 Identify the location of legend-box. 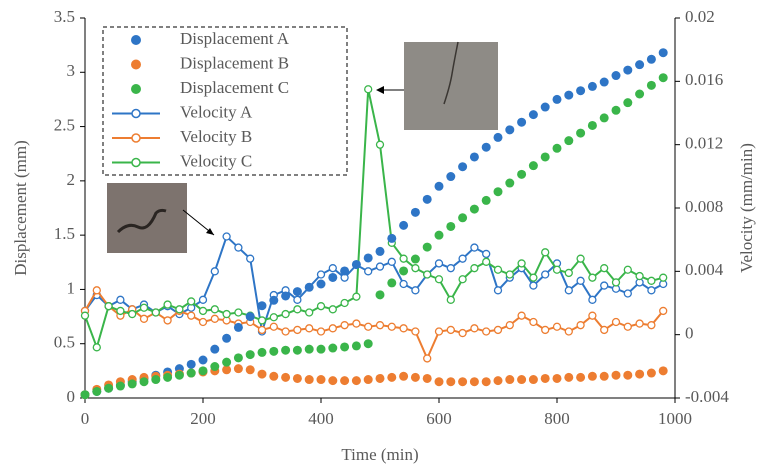
(225, 101).